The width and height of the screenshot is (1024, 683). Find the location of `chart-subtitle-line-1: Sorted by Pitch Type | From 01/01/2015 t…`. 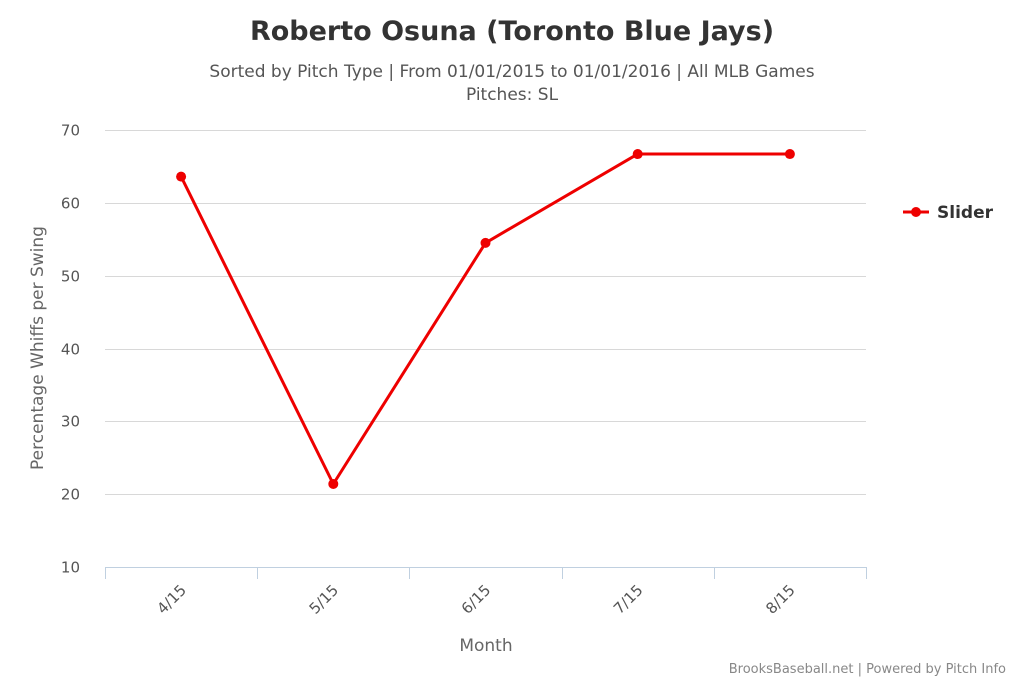

chart-subtitle-line-1: Sorted by Pitch Type | From 01/01/2015 t… is located at coordinates (511, 72).